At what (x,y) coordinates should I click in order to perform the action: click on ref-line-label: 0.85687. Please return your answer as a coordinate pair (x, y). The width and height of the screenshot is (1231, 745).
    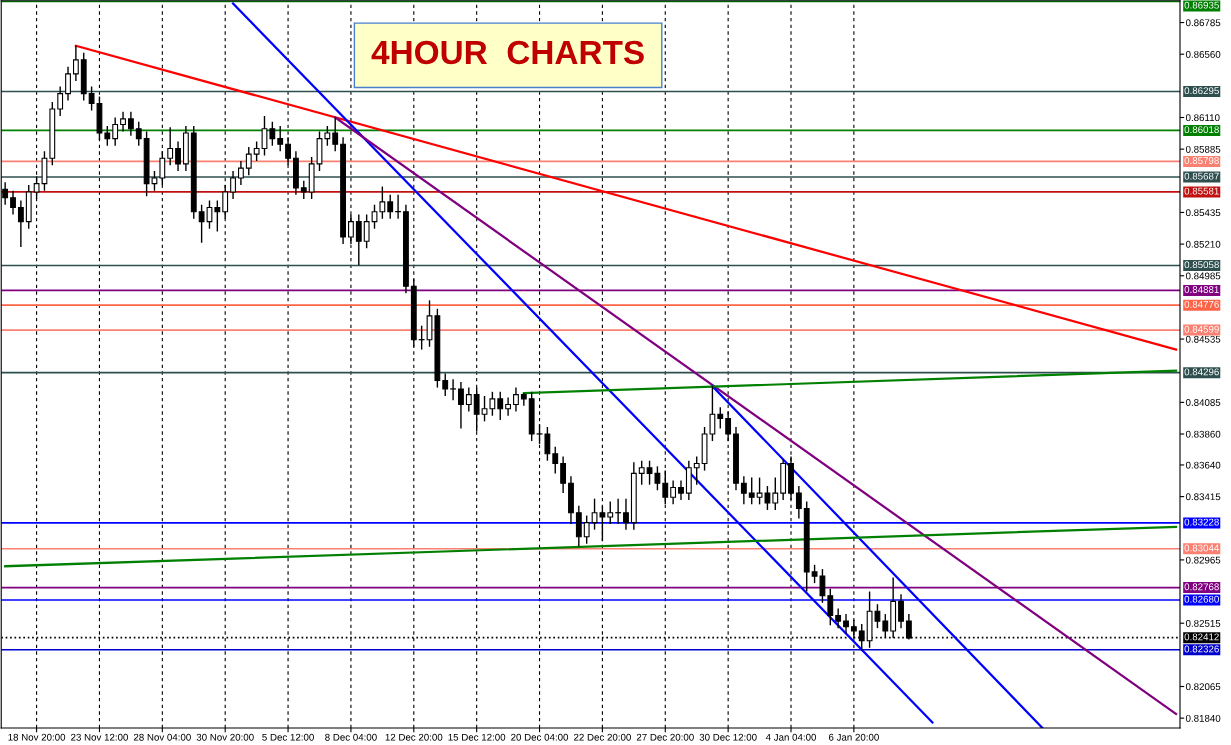
    Looking at the image, I should click on (1201, 176).